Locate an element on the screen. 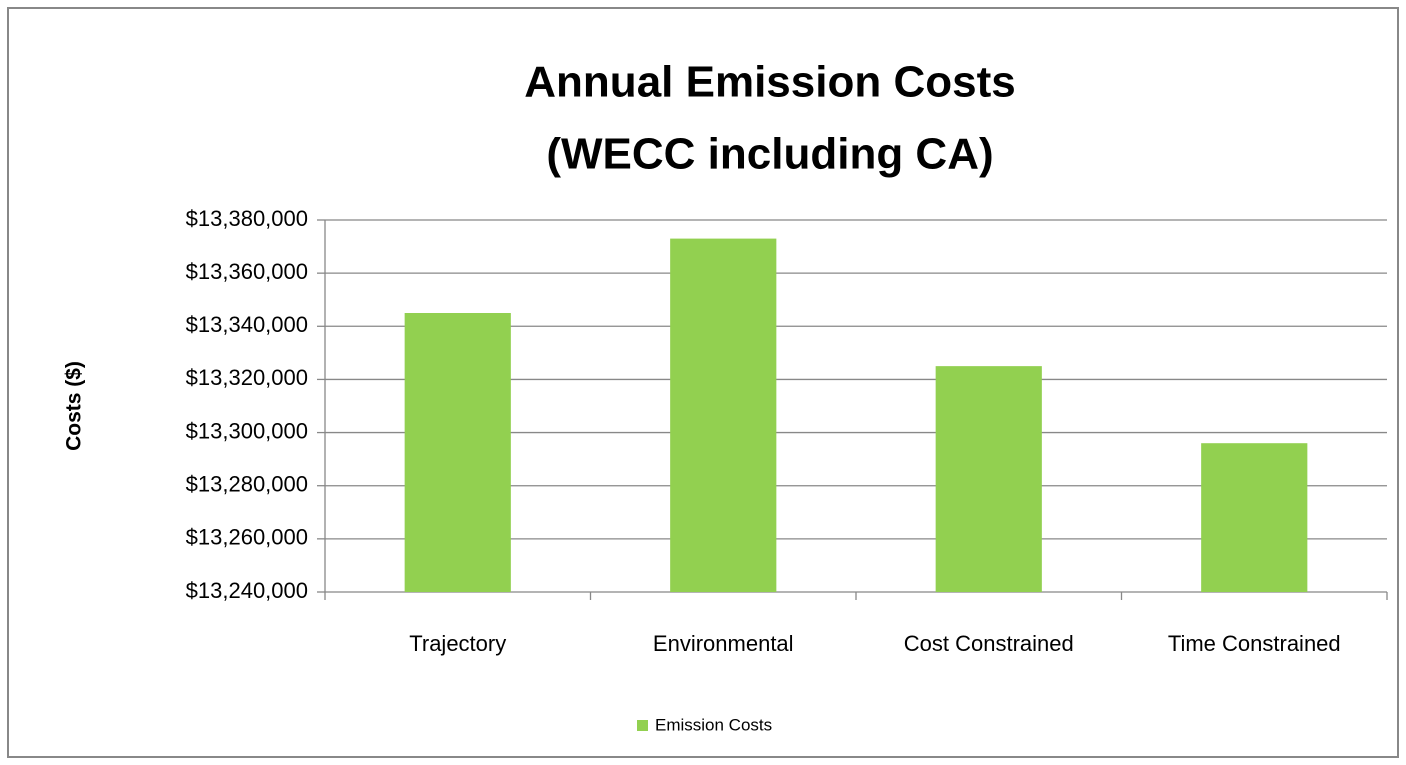 This screenshot has width=1406, height=765. y-tick-label: $13,260,000 is located at coordinates (247, 537).